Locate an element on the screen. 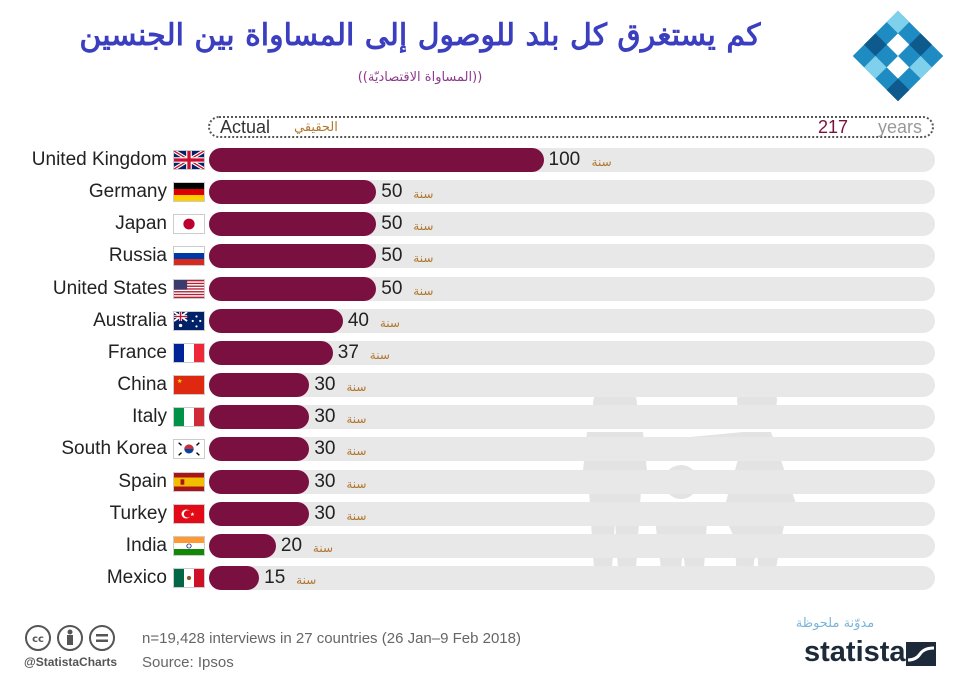 The width and height of the screenshot is (960, 684). country-label: Russia is located at coordinates (137, 255).